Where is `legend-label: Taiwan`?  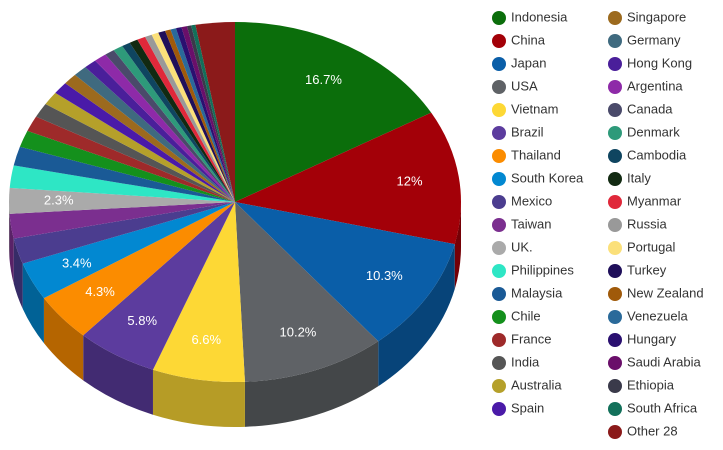
legend-label: Taiwan is located at coordinates (531, 223).